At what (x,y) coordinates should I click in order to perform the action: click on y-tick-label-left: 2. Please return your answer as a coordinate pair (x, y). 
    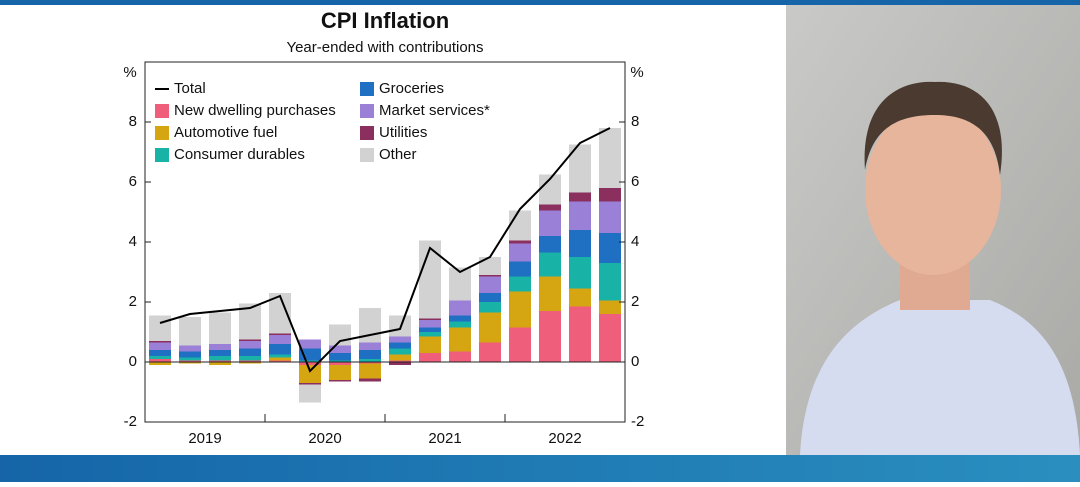
    Looking at the image, I should click on (133, 301).